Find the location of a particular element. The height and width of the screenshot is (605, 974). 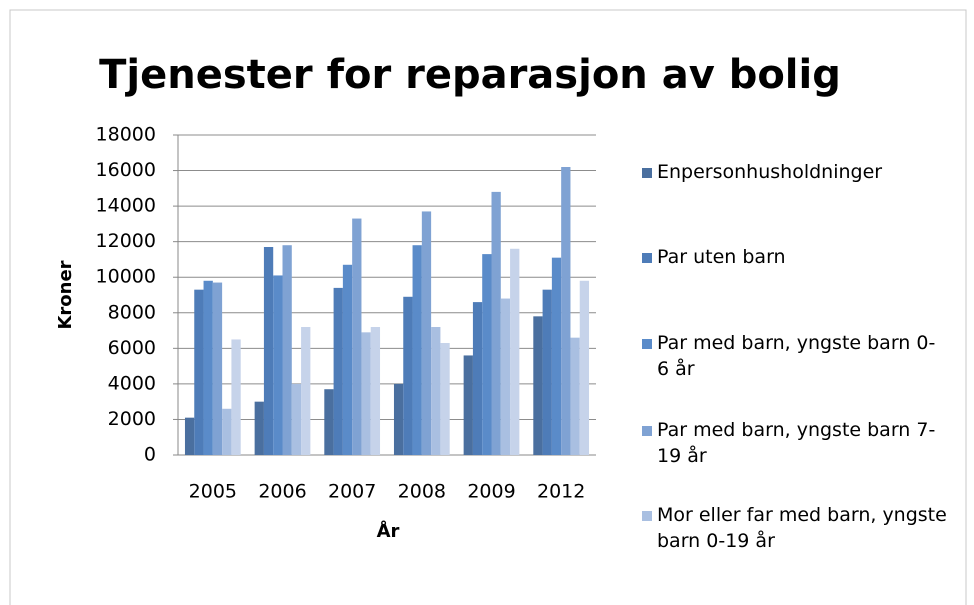

y-tick-label: 14000 is located at coordinates (126, 206).